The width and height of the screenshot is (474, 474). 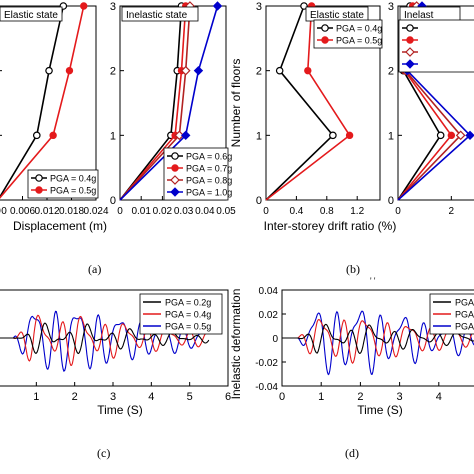 I want to click on x-tick-label: 3, so click(x=113, y=397).